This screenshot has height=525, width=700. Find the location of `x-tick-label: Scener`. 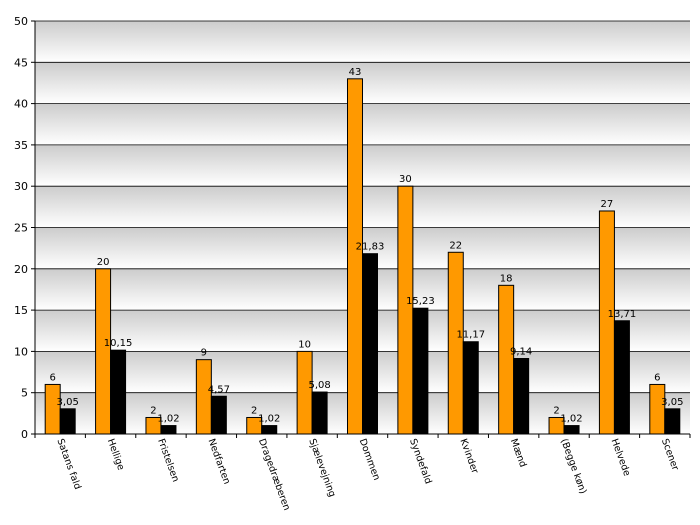

x-tick-label: Scener is located at coordinates (670, 454).